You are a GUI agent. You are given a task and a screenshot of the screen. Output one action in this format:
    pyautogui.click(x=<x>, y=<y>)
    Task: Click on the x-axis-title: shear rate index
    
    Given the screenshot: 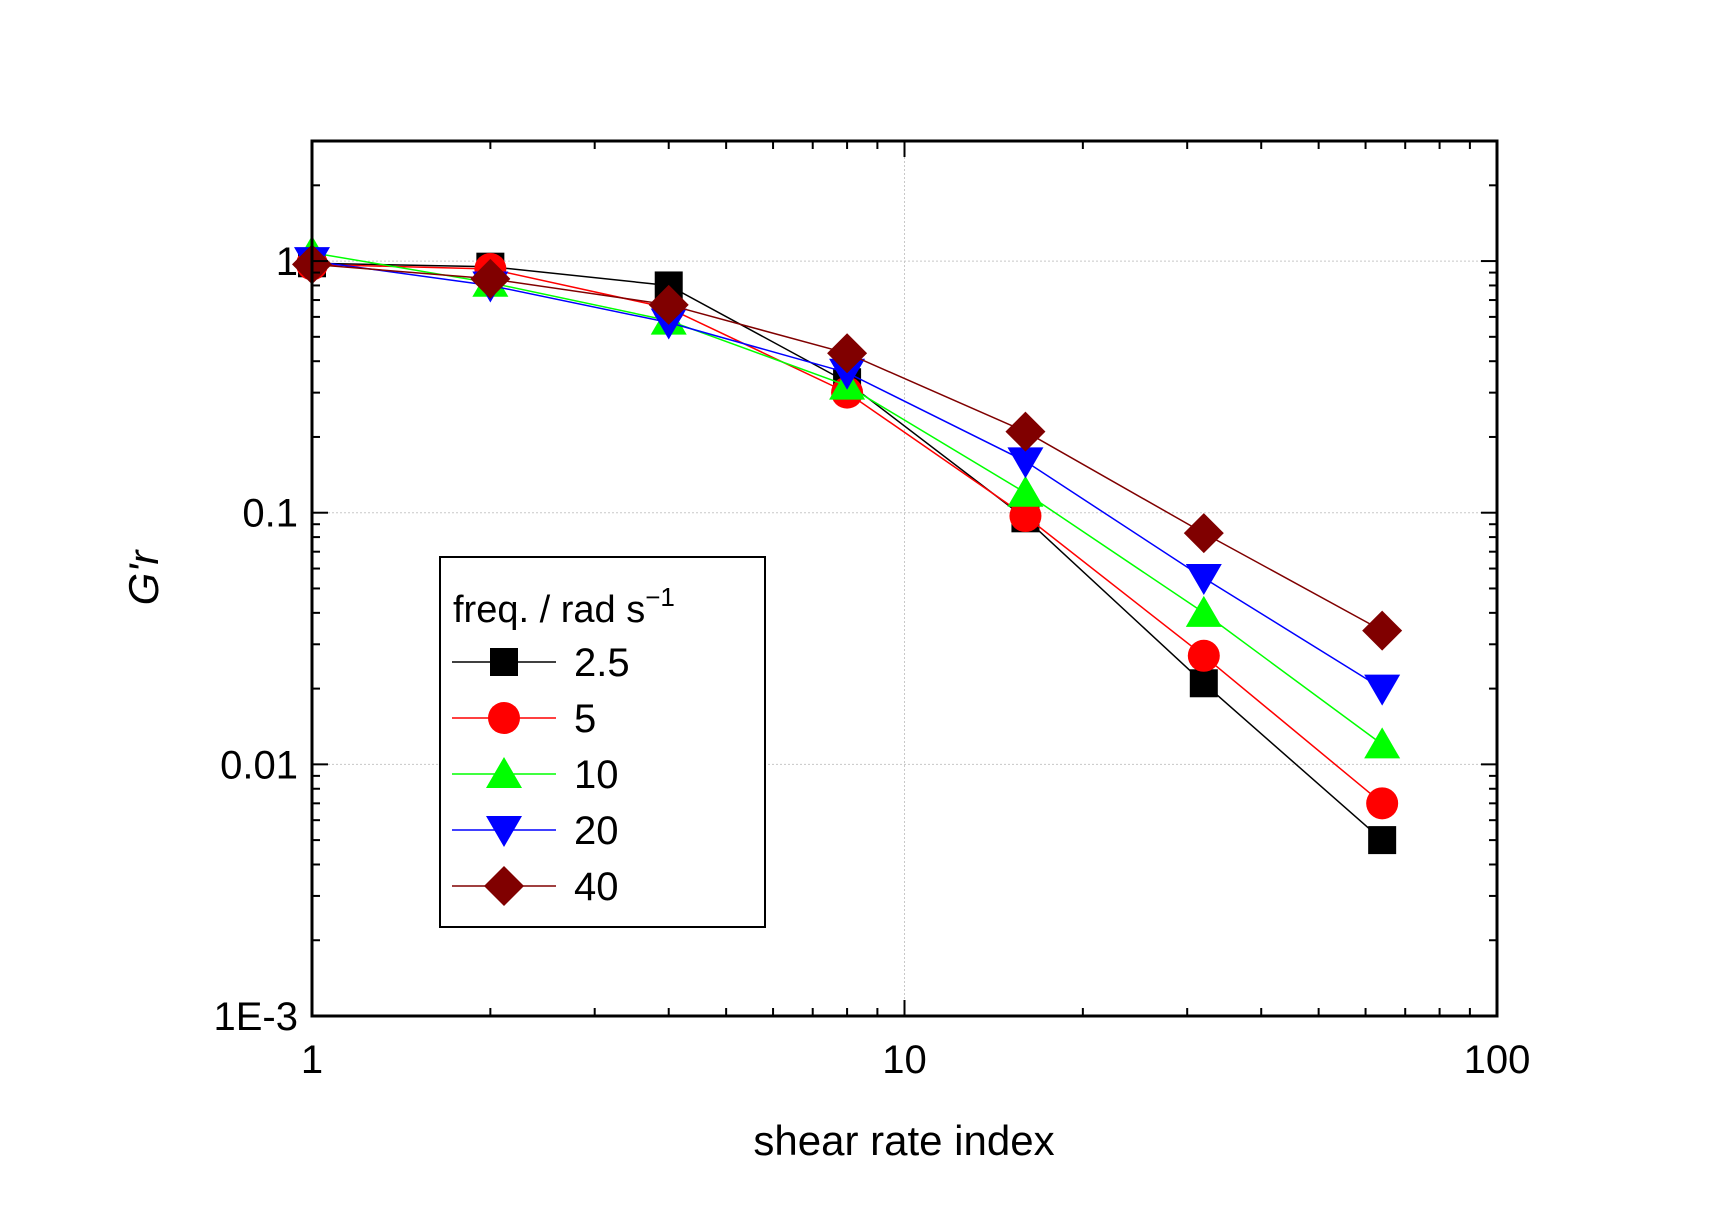 What is the action you would take?
    pyautogui.click(x=903, y=1140)
    